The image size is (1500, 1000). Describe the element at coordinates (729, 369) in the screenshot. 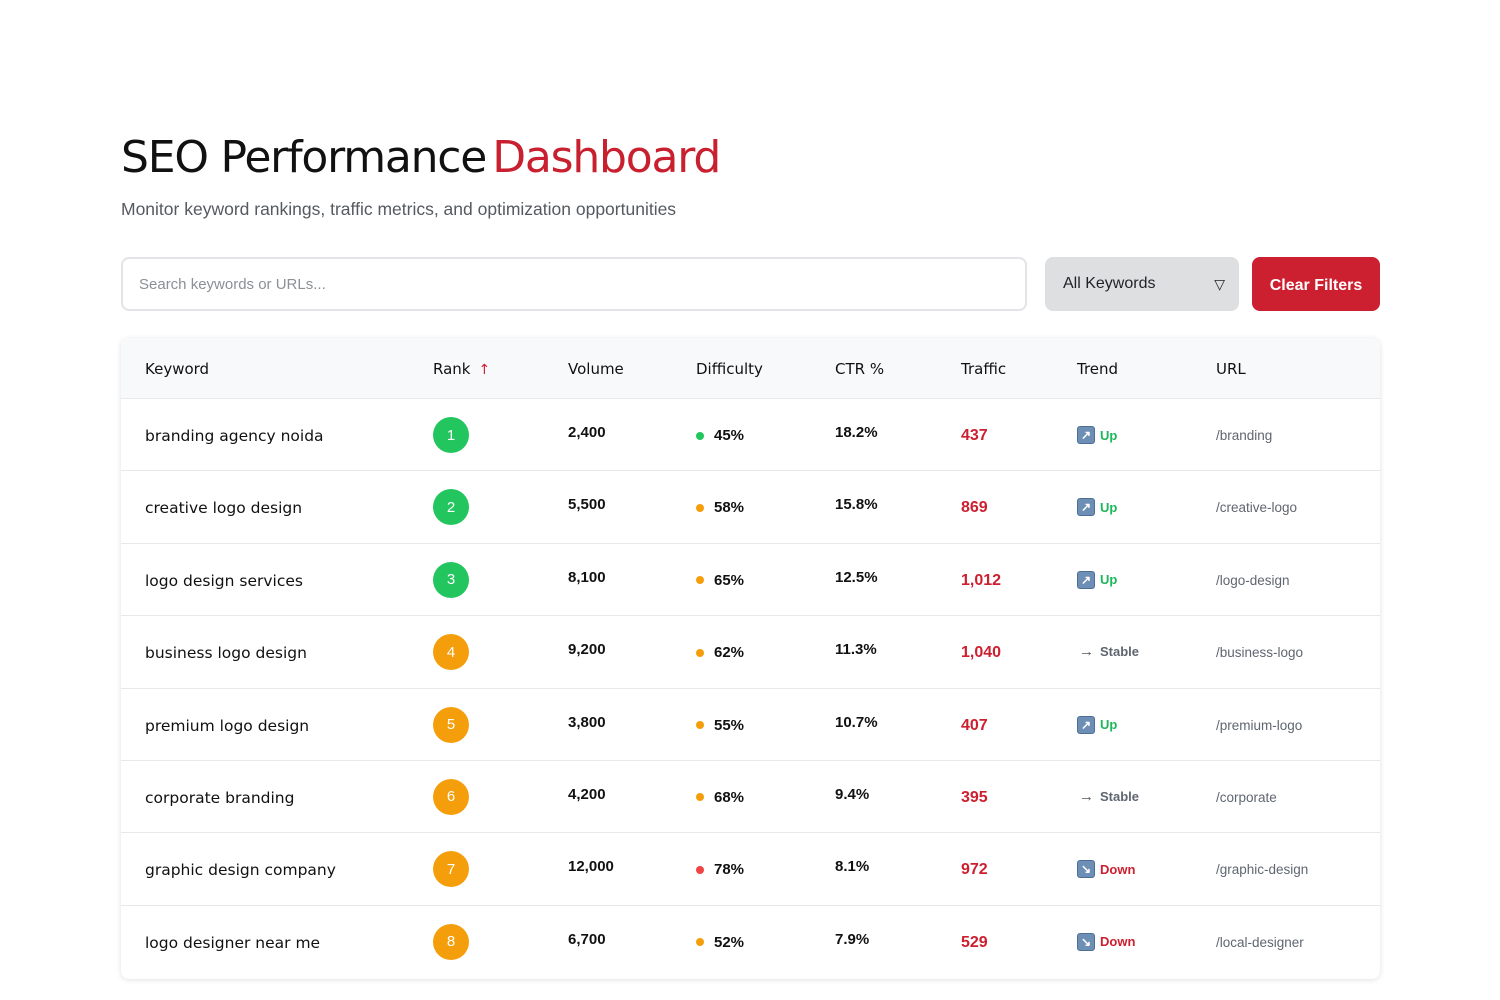

I see `column-header-difficulty: Difficulty` at that location.